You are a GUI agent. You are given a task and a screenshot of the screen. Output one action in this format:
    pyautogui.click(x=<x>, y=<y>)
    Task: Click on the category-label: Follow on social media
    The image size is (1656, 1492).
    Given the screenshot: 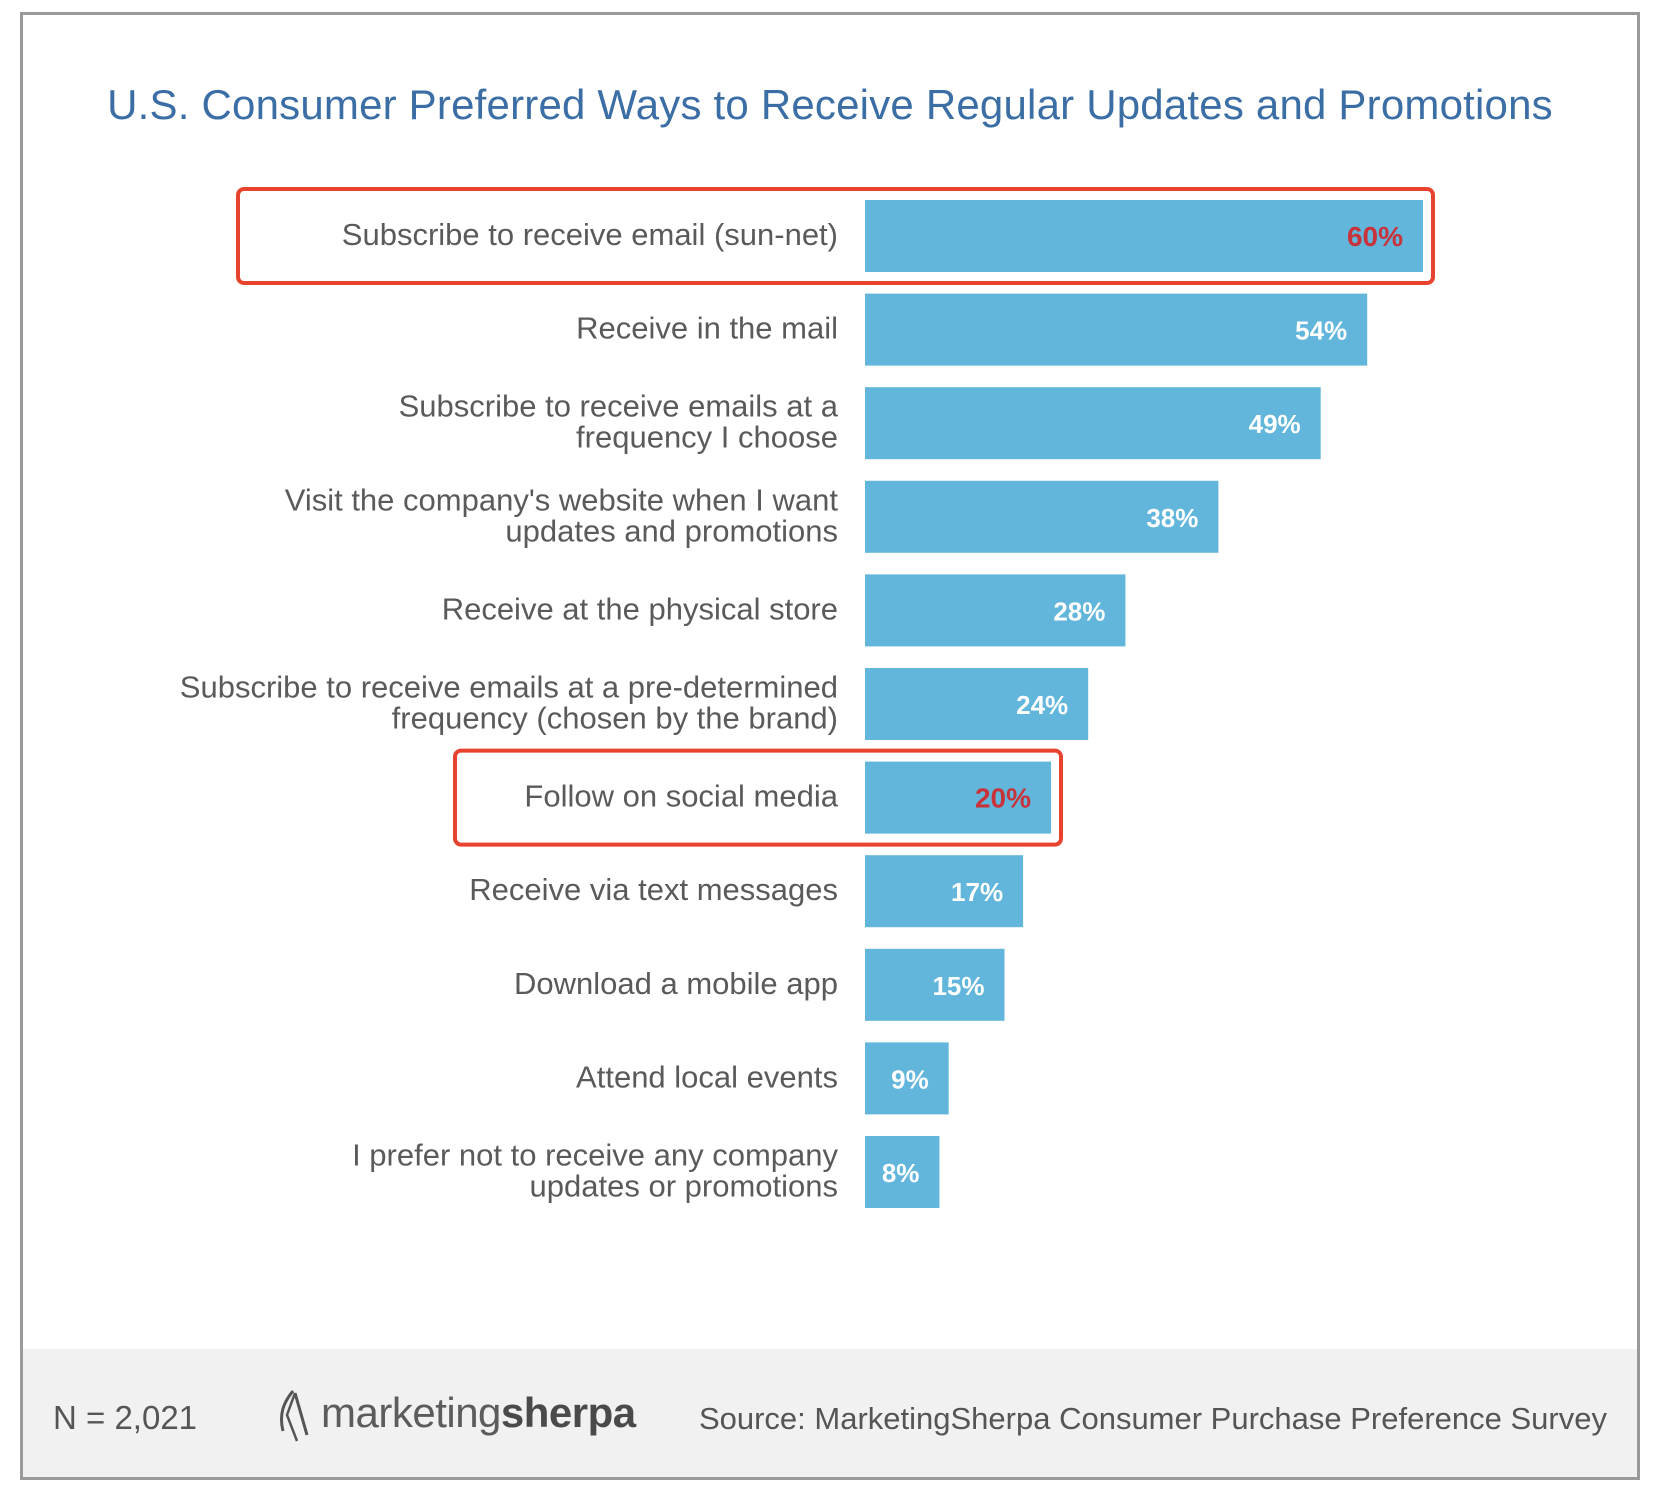 What is the action you would take?
    pyautogui.click(x=681, y=796)
    